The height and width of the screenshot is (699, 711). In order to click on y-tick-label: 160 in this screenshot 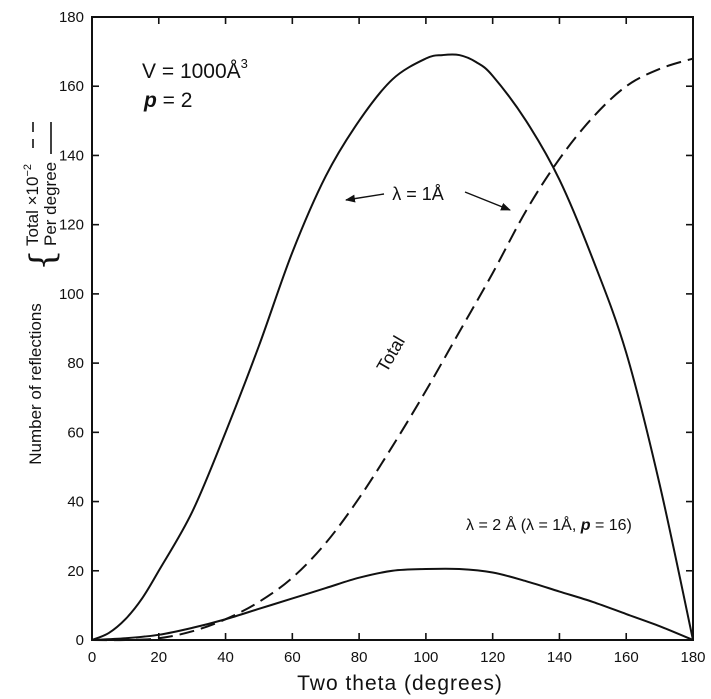, I will do `click(71, 86)`.